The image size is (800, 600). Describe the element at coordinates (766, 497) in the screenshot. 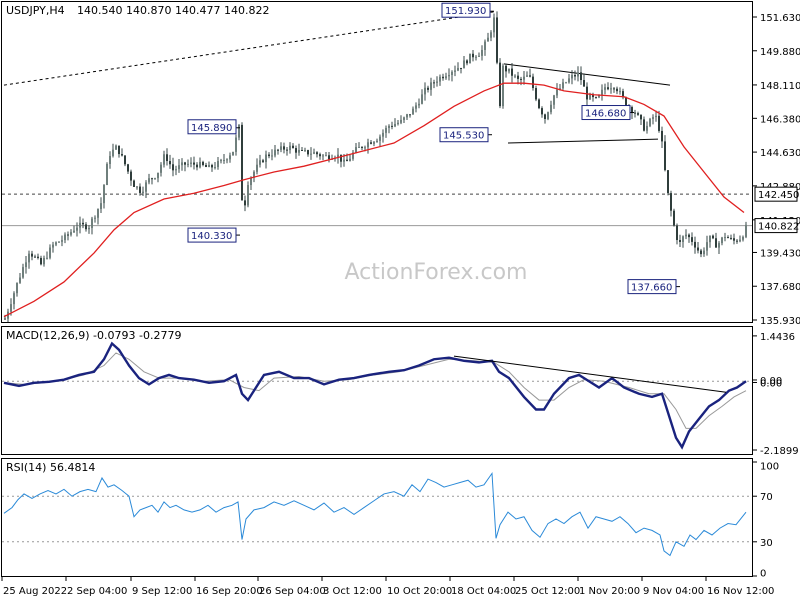

I see `rsi-y-tick-label: 70` at that location.